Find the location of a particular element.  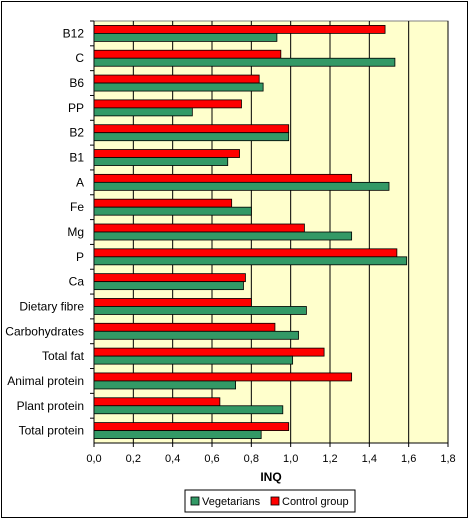

category-label: A is located at coordinates (80, 182).